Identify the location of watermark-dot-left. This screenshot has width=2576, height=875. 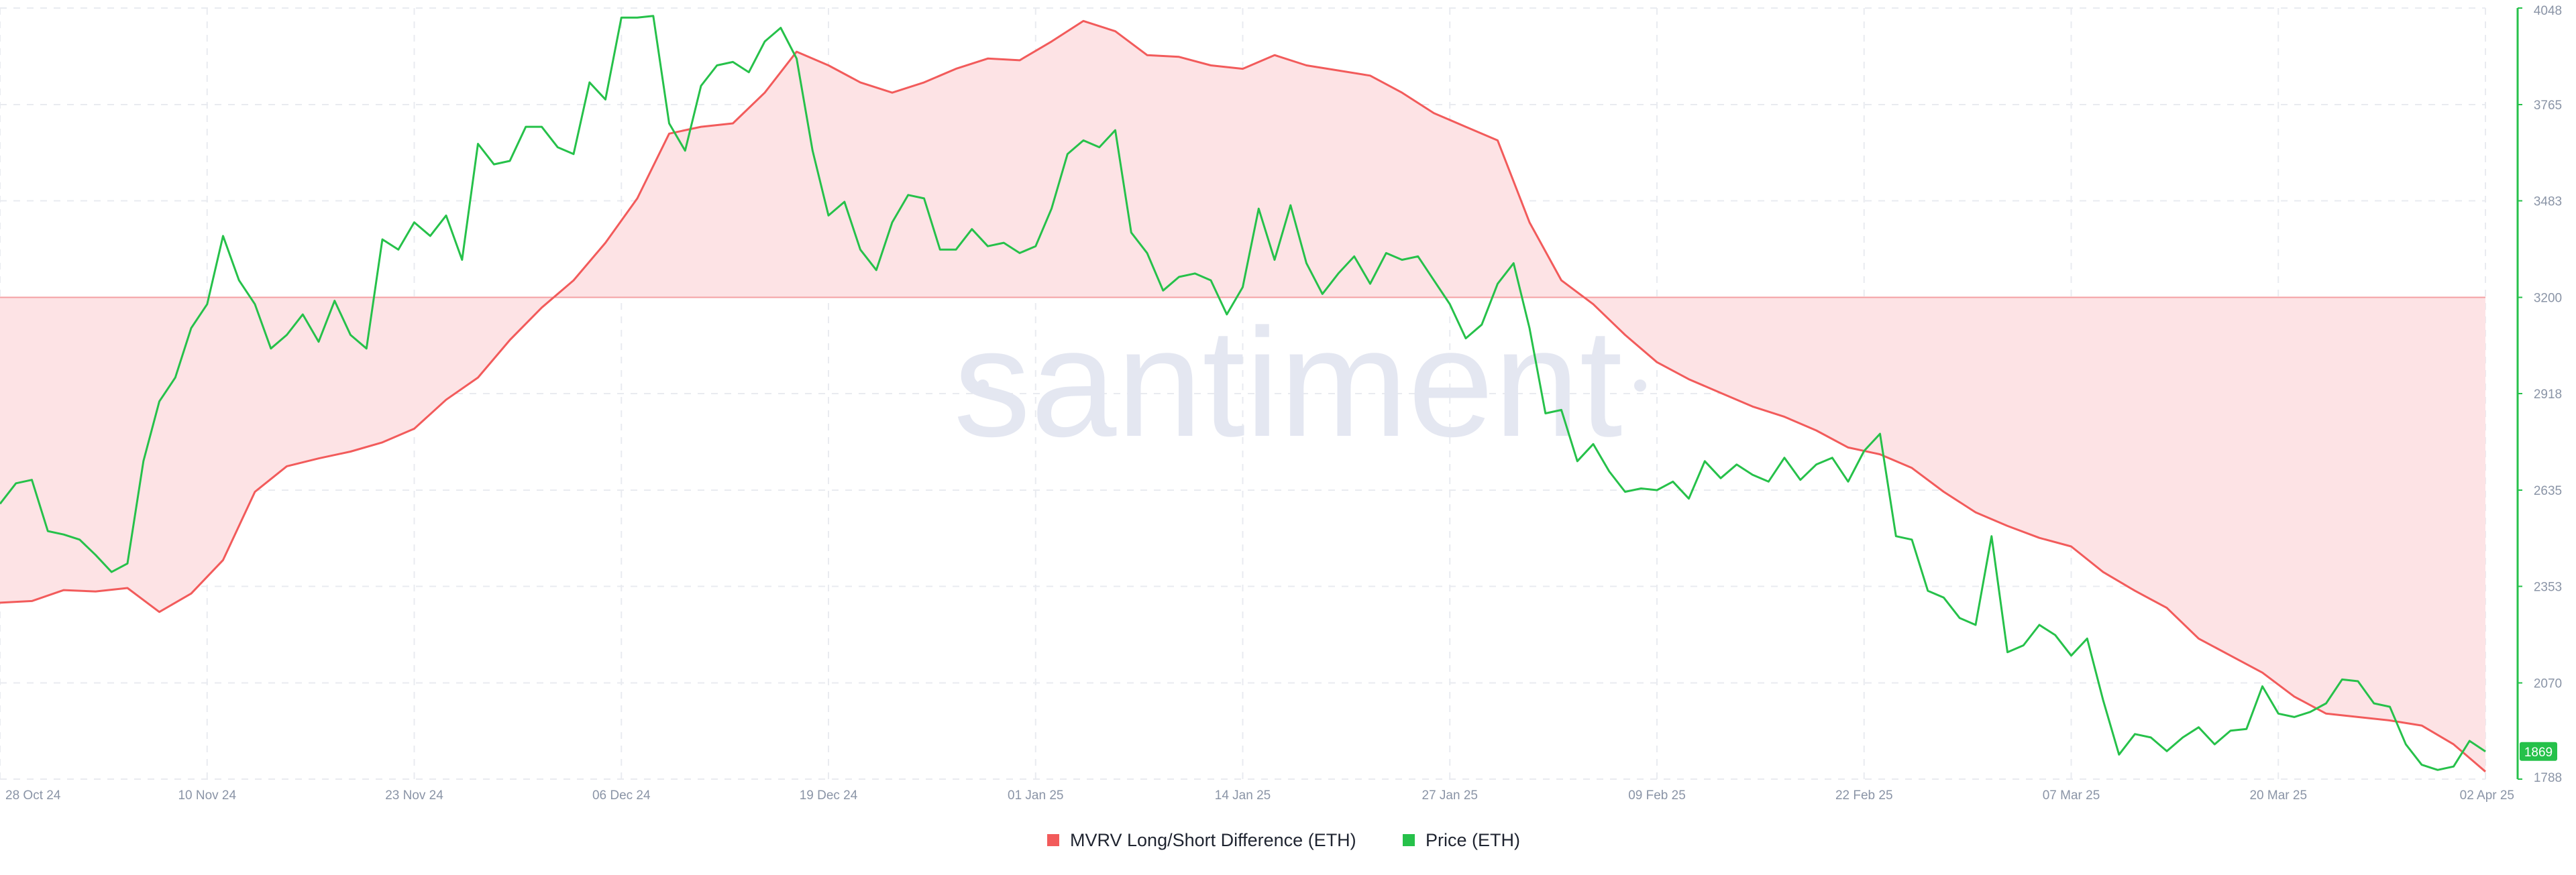
(983, 386).